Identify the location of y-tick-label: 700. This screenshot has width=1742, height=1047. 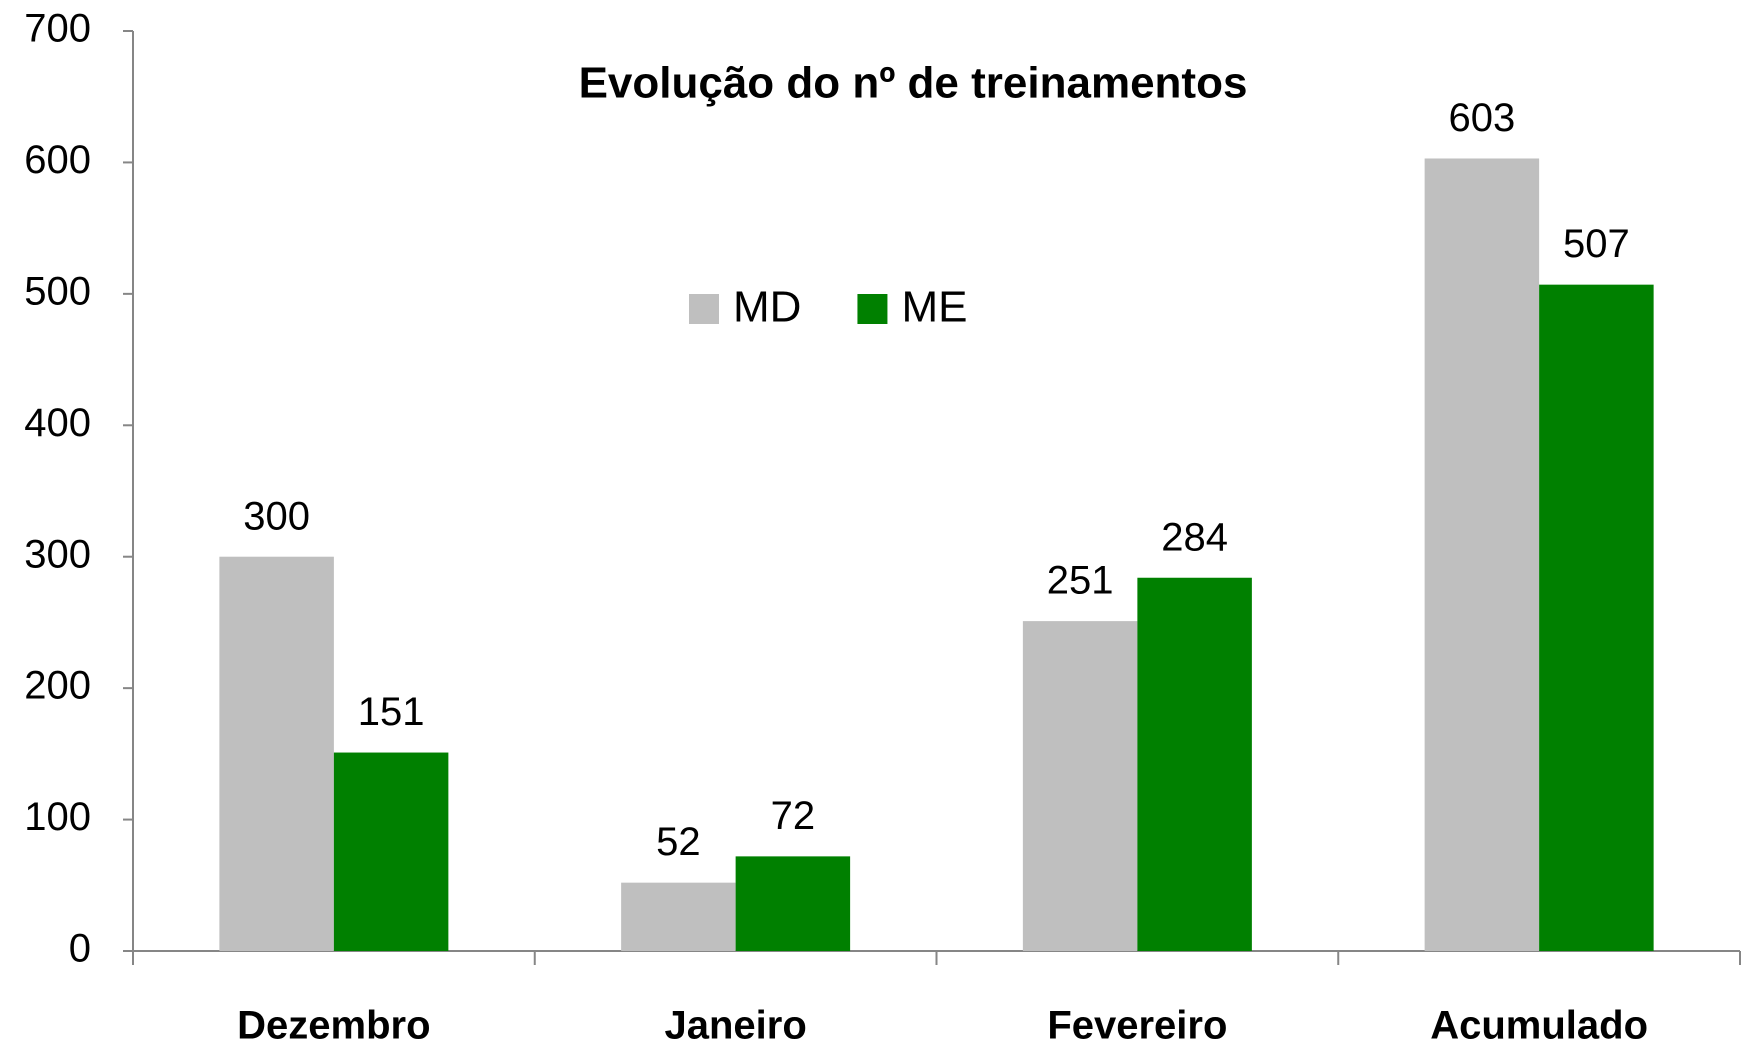
(57, 29).